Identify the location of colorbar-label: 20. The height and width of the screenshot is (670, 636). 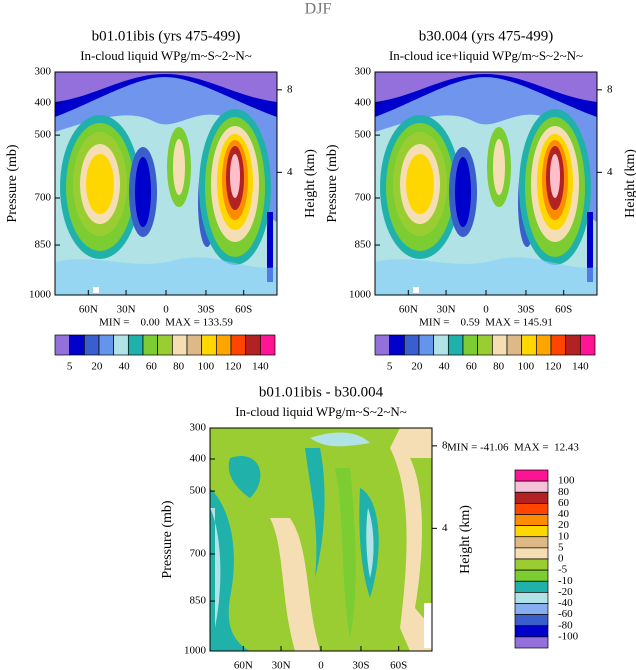
(97, 367).